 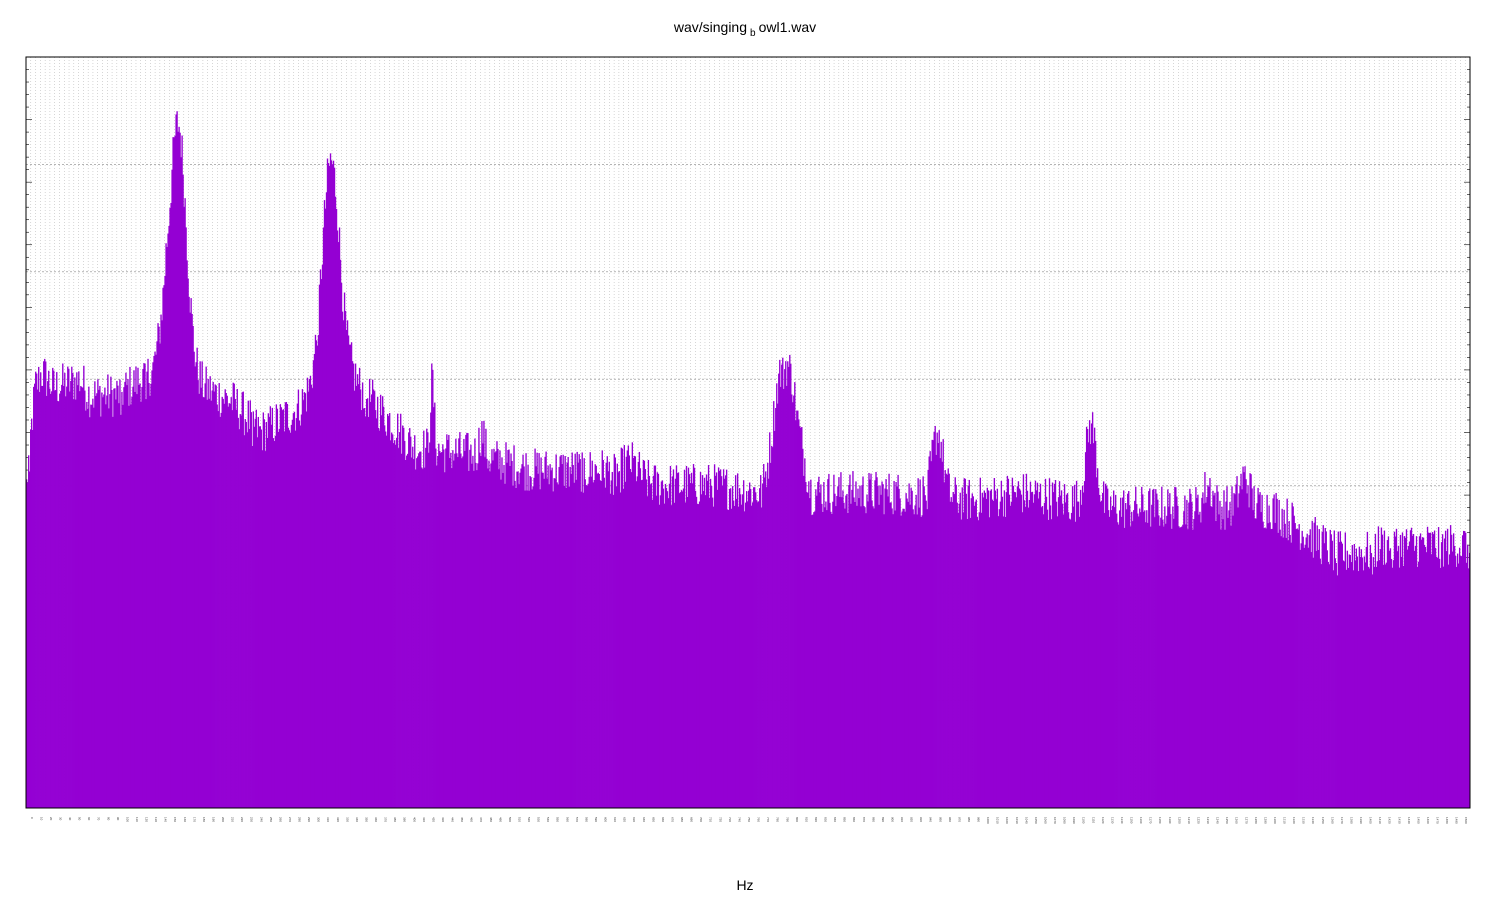 What do you see at coordinates (1294, 820) in the screenshot?
I see `x-tick-label: 1320` at bounding box center [1294, 820].